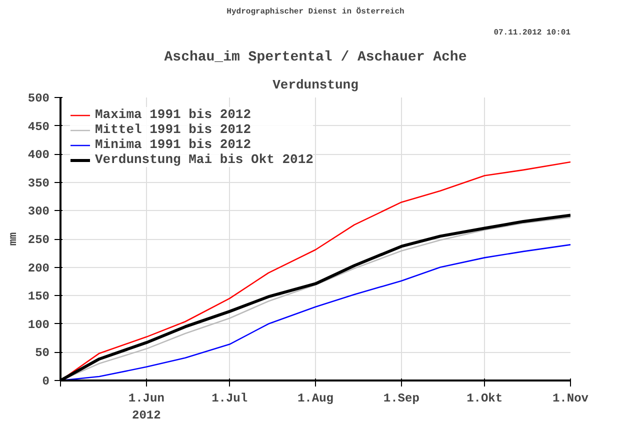  What do you see at coordinates (46, 381) in the screenshot?
I see `y-tick-label: 0` at bounding box center [46, 381].